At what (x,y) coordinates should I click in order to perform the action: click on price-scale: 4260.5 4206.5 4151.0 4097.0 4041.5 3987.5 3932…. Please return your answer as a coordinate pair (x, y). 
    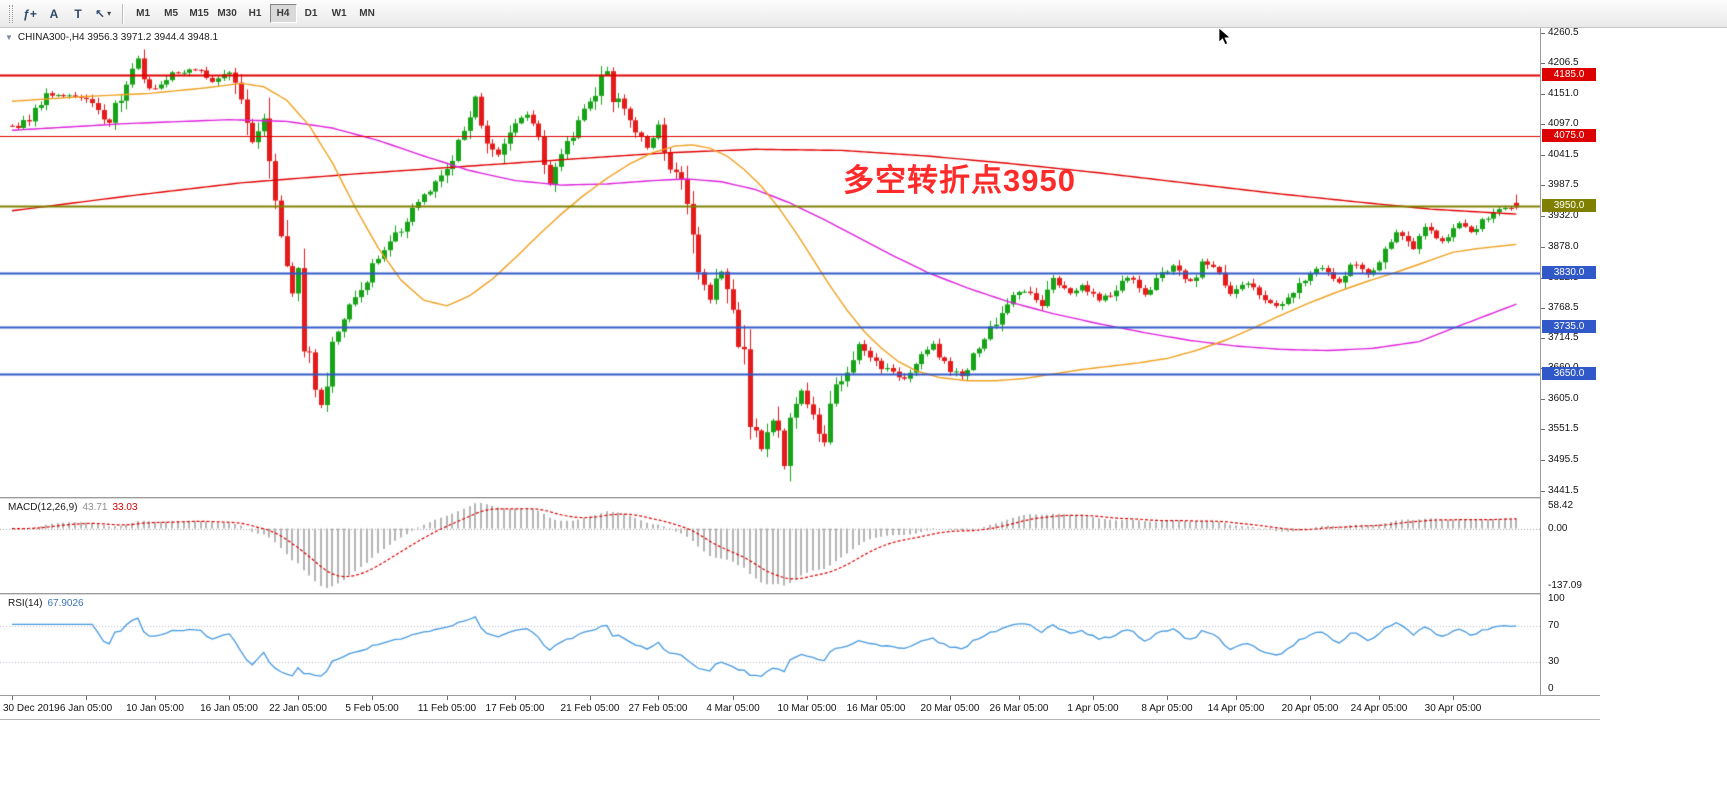
    Looking at the image, I should click on (1570, 361).